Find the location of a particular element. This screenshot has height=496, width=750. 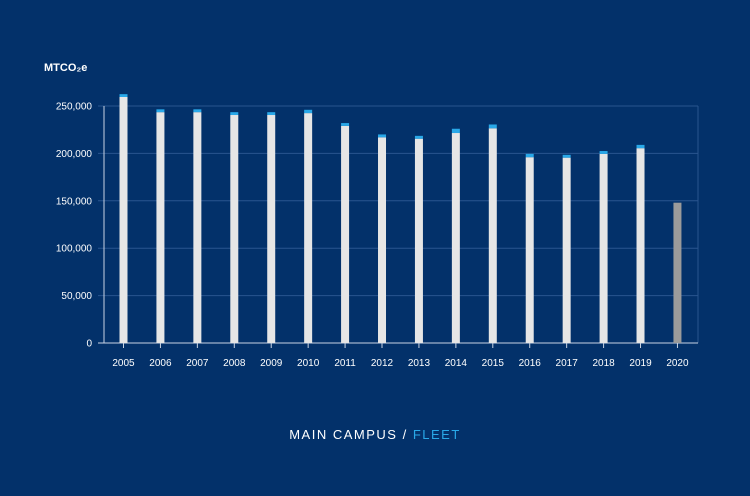

x-tick-label: 2014 is located at coordinates (456, 363).